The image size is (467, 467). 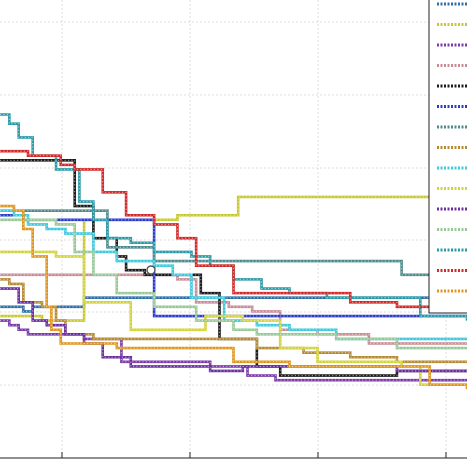 I want to click on legend, so click(x=447, y=157).